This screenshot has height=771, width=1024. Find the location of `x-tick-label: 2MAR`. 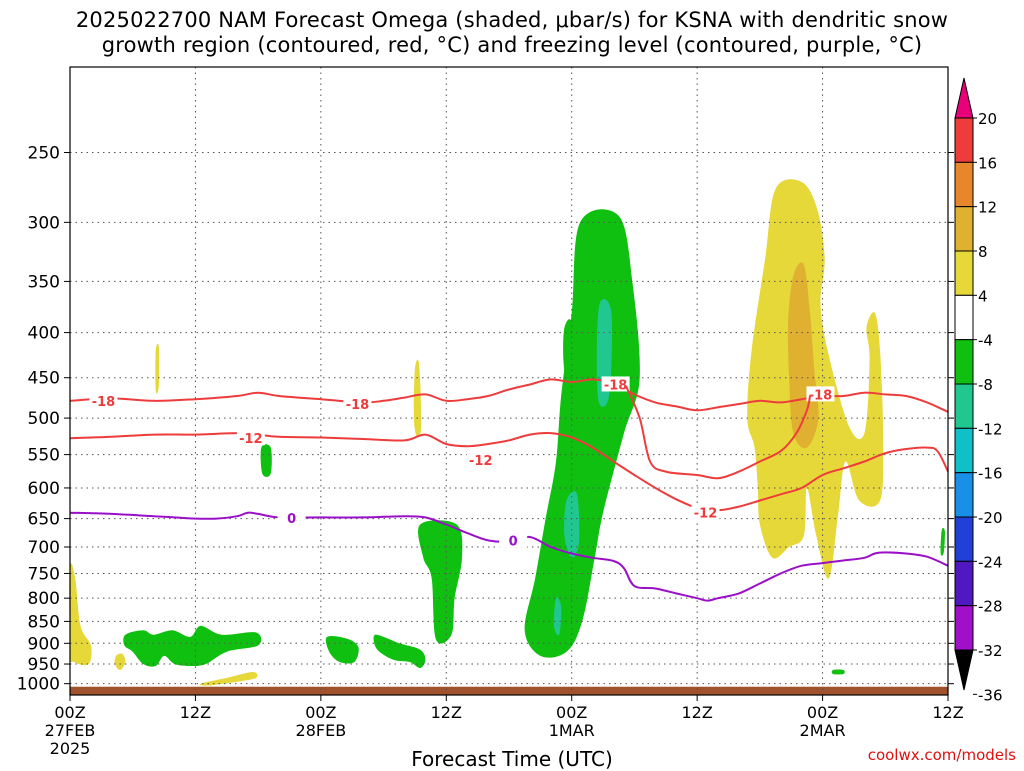

x-tick-label: 2MAR is located at coordinates (823, 730).